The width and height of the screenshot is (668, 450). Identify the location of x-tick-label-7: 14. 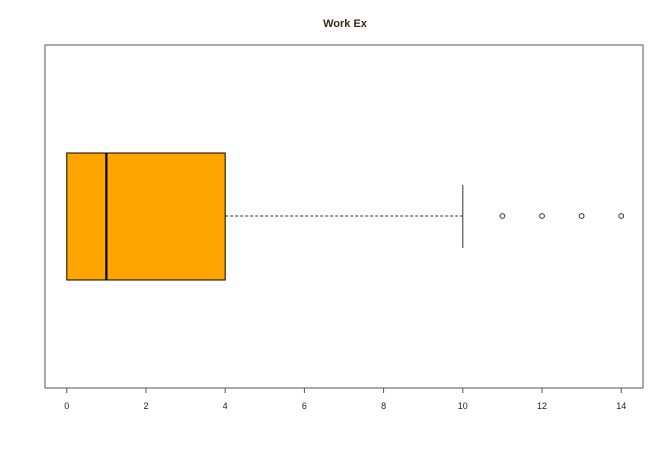
(621, 406).